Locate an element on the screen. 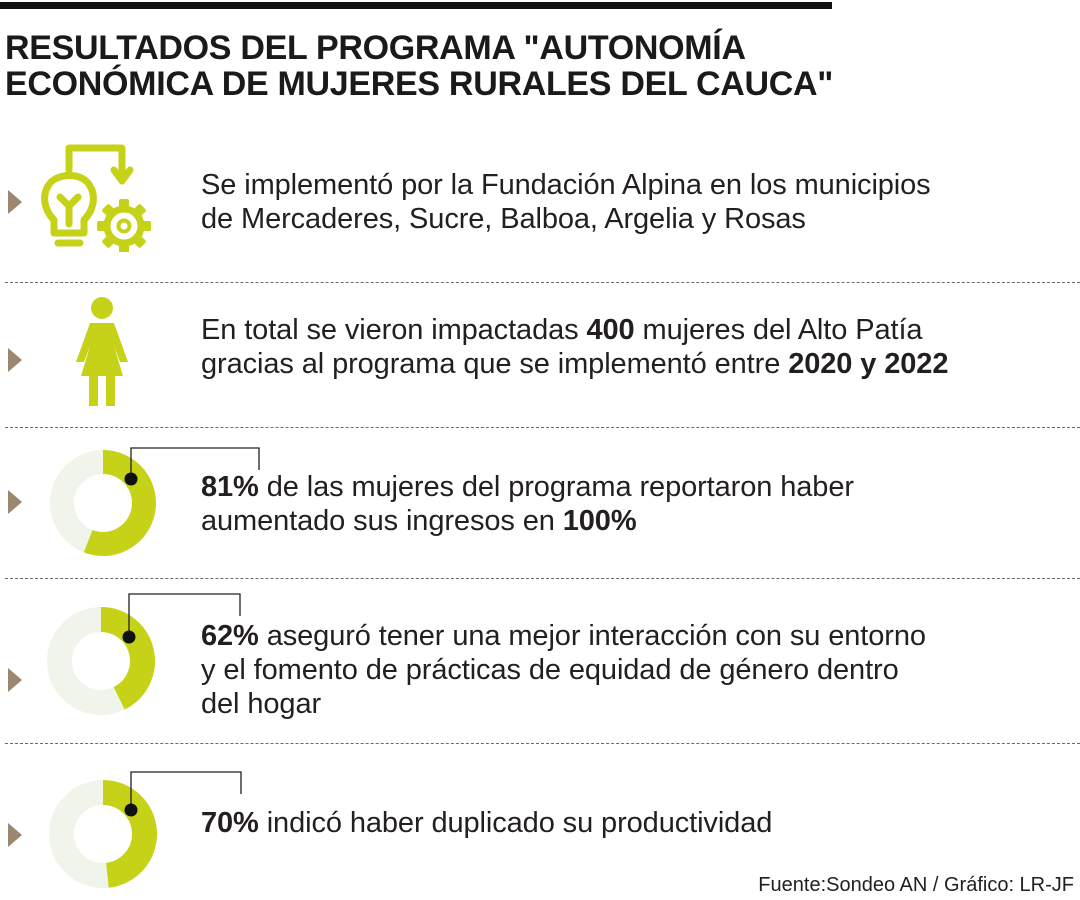 The image size is (1080, 900). row-4-line-3: del hogar is located at coordinates (261, 704).